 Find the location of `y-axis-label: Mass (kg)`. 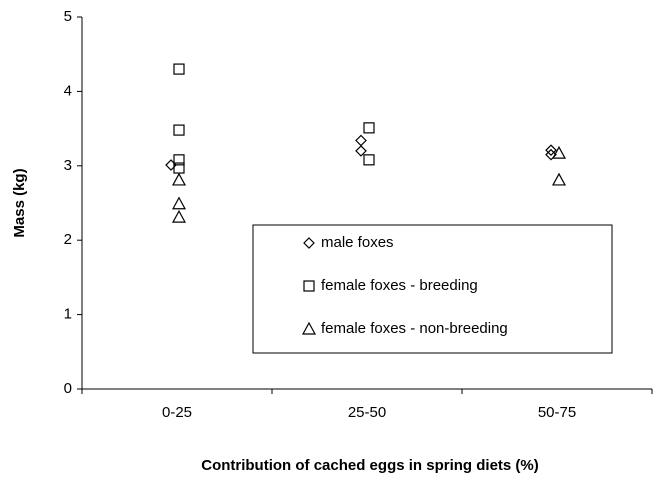

y-axis-label: Mass (kg) is located at coordinates (19, 202).